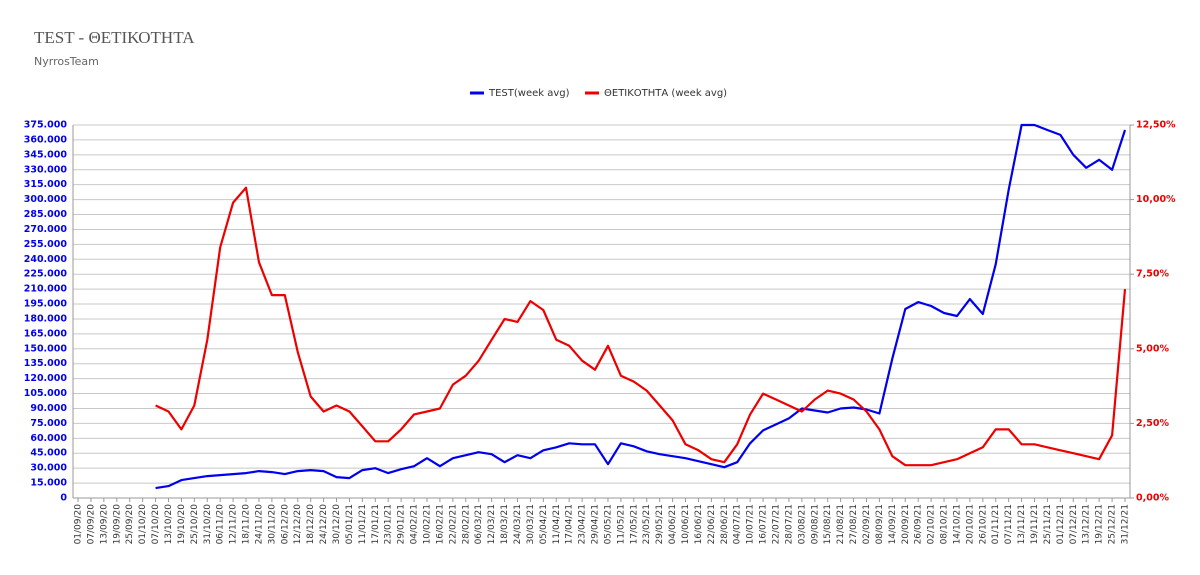  What do you see at coordinates (712, 524) in the screenshot?
I see `x-tick-label: 22/06/21` at bounding box center [712, 524].